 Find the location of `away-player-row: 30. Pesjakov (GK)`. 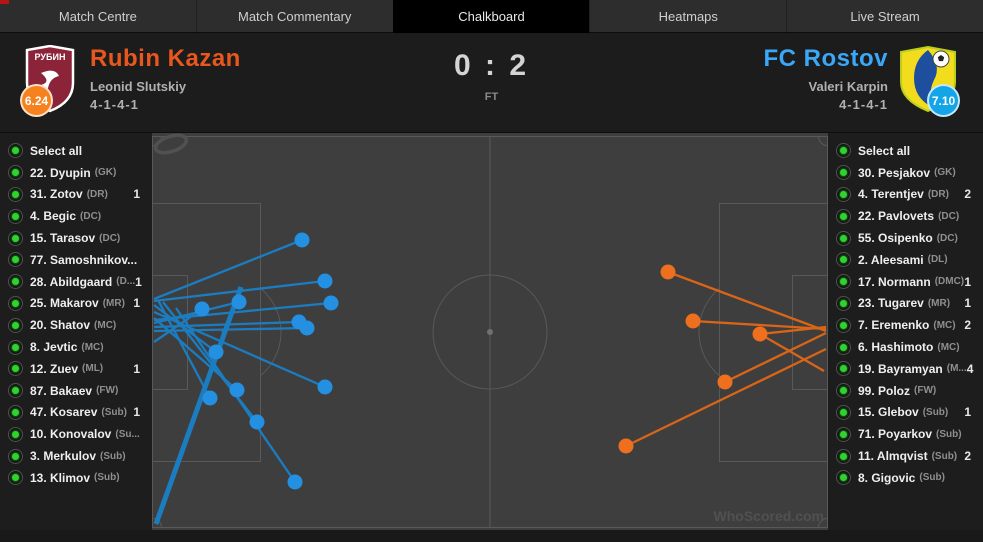

away-player-row: 30. Pesjakov (GK) is located at coordinates (905, 173).